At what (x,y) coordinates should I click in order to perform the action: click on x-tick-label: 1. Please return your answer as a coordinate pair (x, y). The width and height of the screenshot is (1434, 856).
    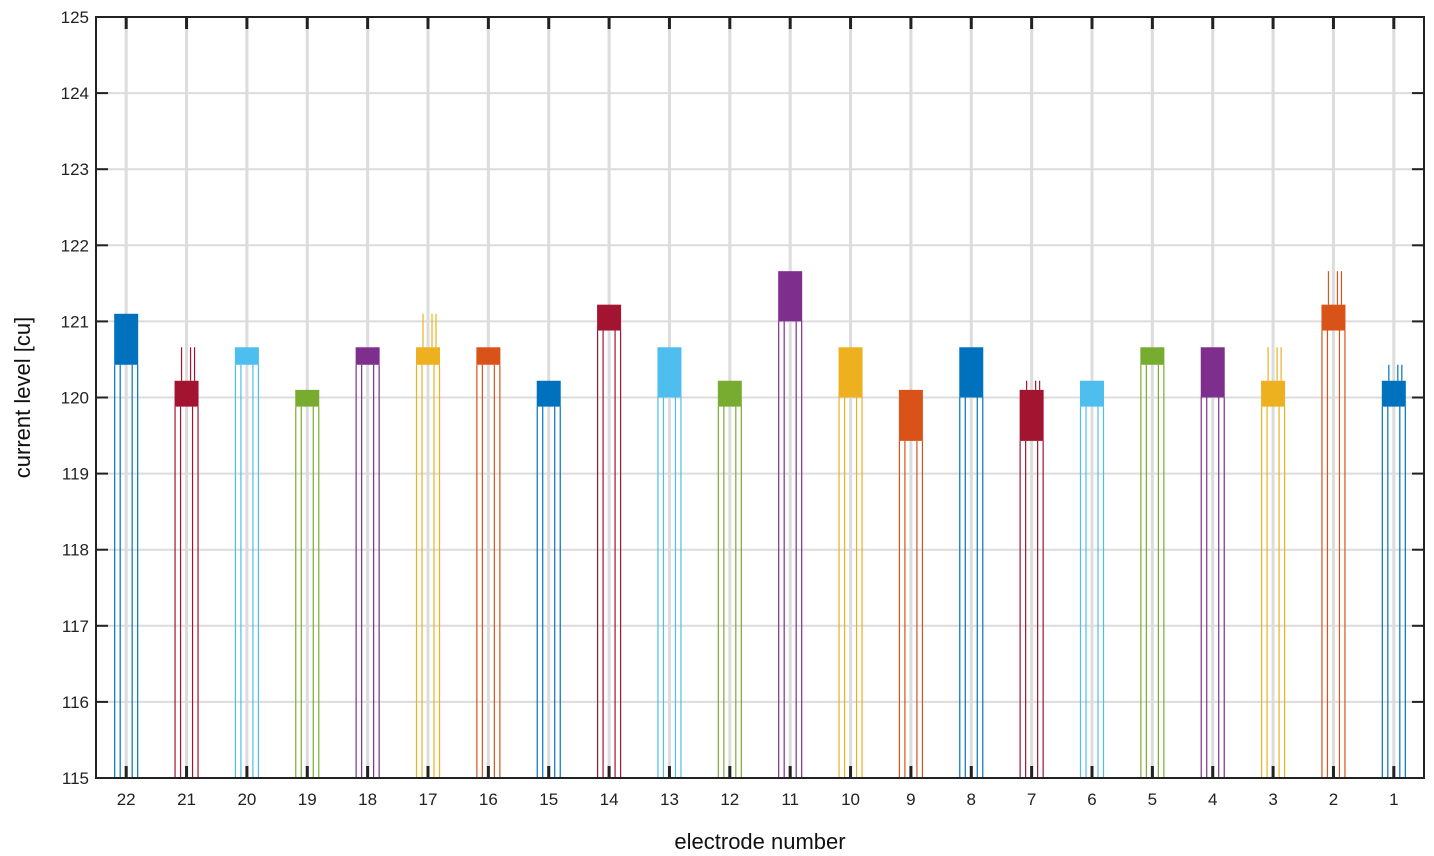
    Looking at the image, I should click on (1393, 799).